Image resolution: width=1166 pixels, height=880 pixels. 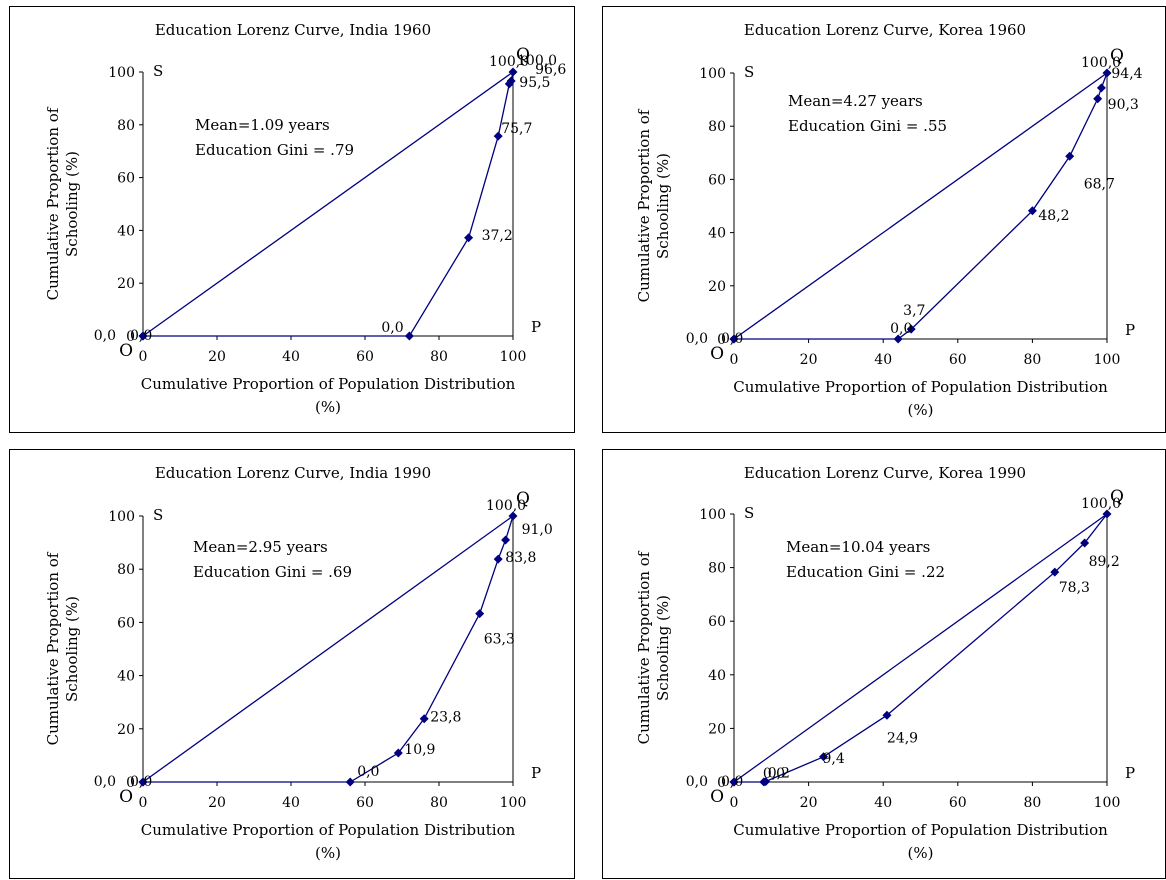 I want to click on chart-title: Education Lorenz Curve, Korea 1990, so click(x=885, y=473).